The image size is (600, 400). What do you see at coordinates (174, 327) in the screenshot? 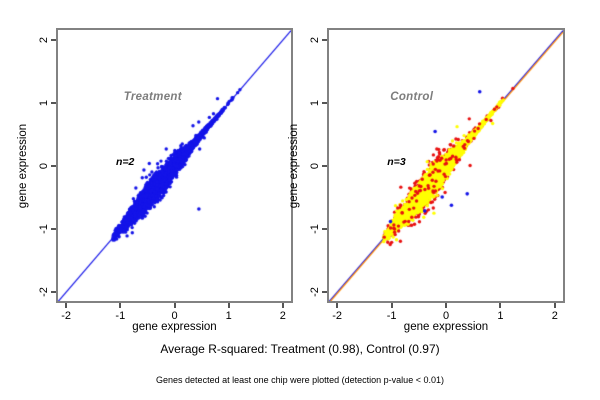
I see `treatment-x-axis-label: gene expression` at bounding box center [174, 327].